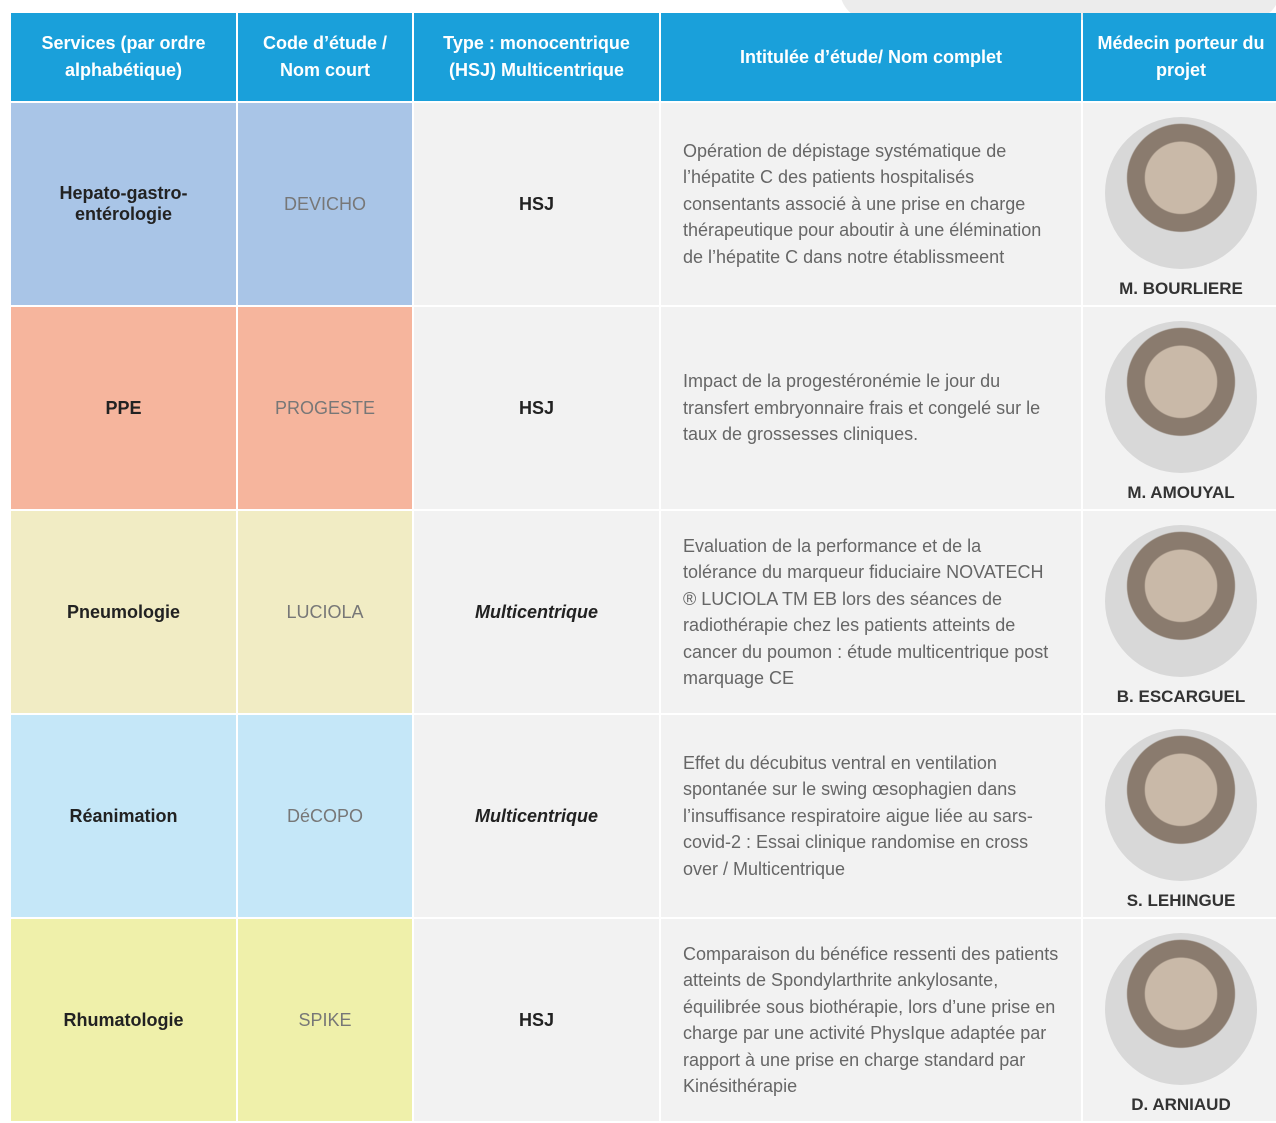  What do you see at coordinates (325, 204) in the screenshot?
I see `code-cell: DEVICHO` at bounding box center [325, 204].